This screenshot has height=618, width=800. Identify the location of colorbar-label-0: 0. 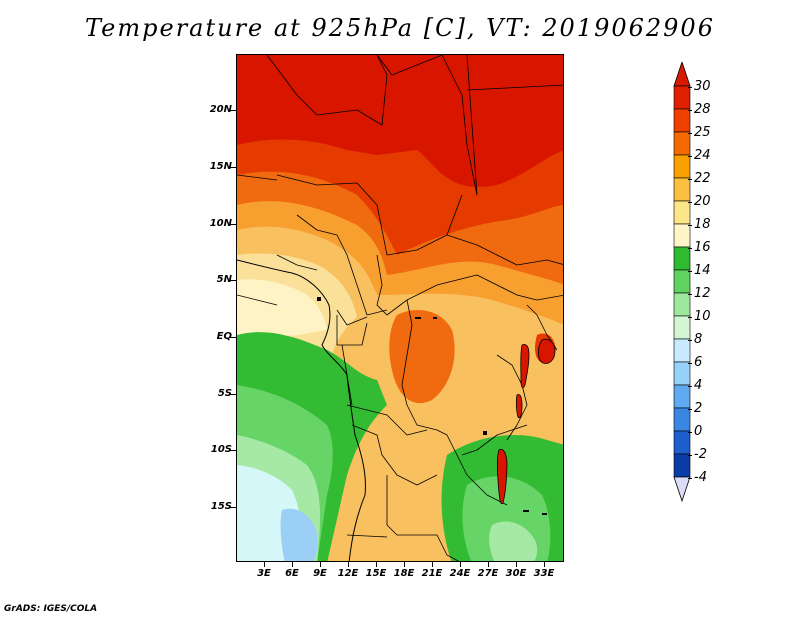
(698, 431).